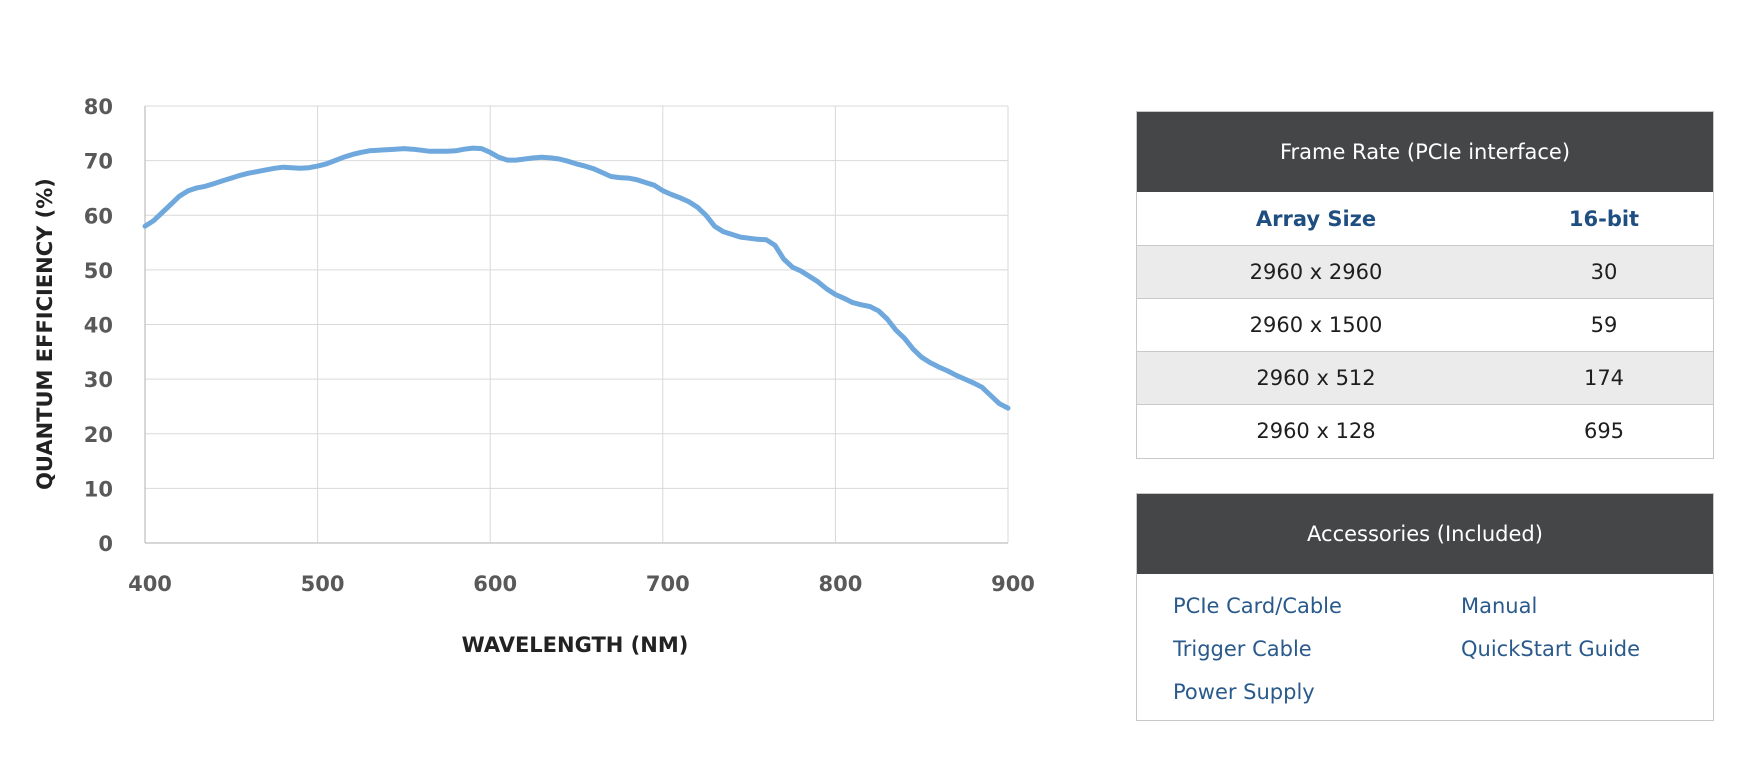 The width and height of the screenshot is (1745, 759). Describe the element at coordinates (1604, 272) in the screenshot. I see `frame-rate-cell: 30` at that location.